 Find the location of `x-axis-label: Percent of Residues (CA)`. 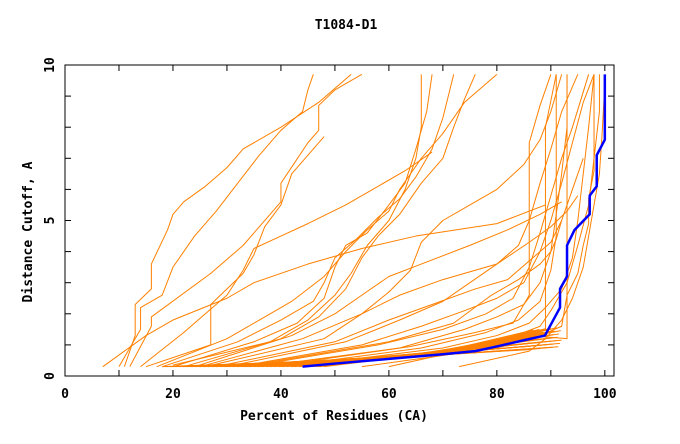

x-axis-label: Percent of Residues (CA) is located at coordinates (334, 416).